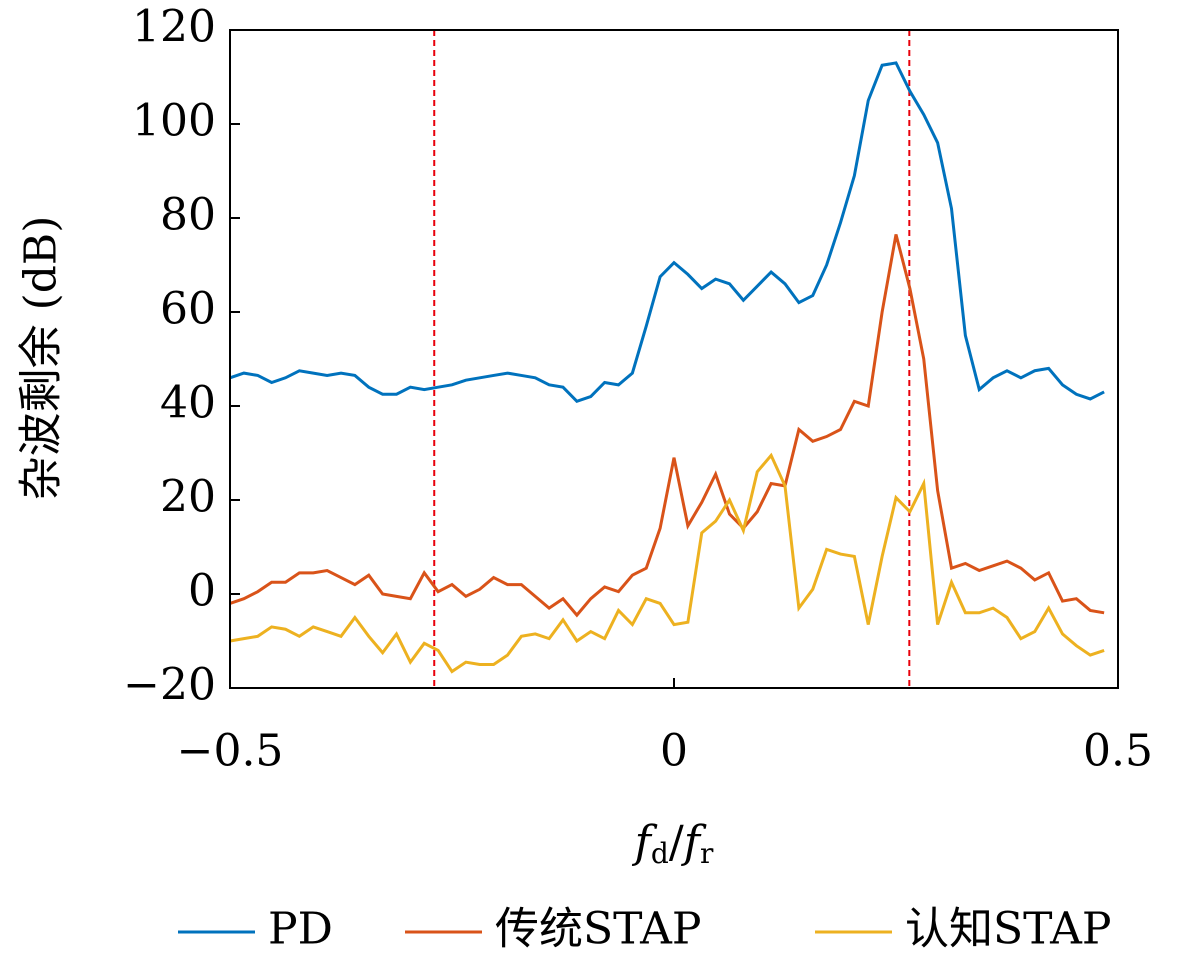  I want to click on x-tick-label: 0.5, so click(1118, 751).